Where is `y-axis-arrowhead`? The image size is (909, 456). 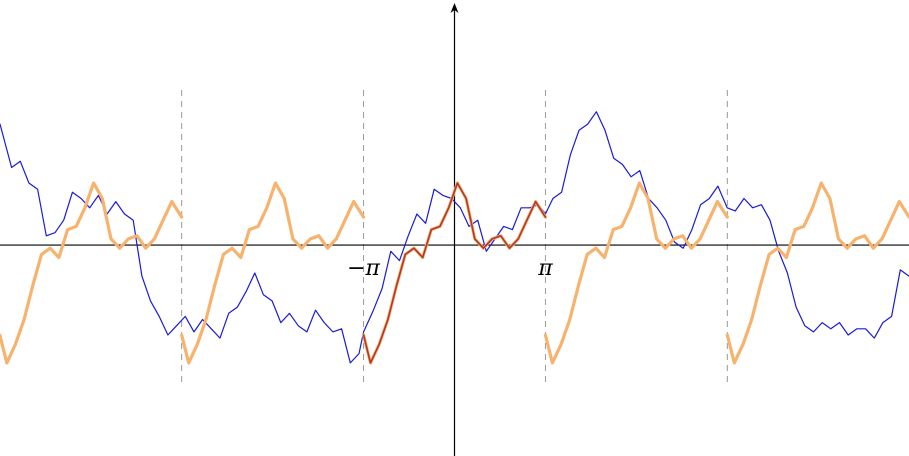 y-axis-arrowhead is located at coordinates (454, 8).